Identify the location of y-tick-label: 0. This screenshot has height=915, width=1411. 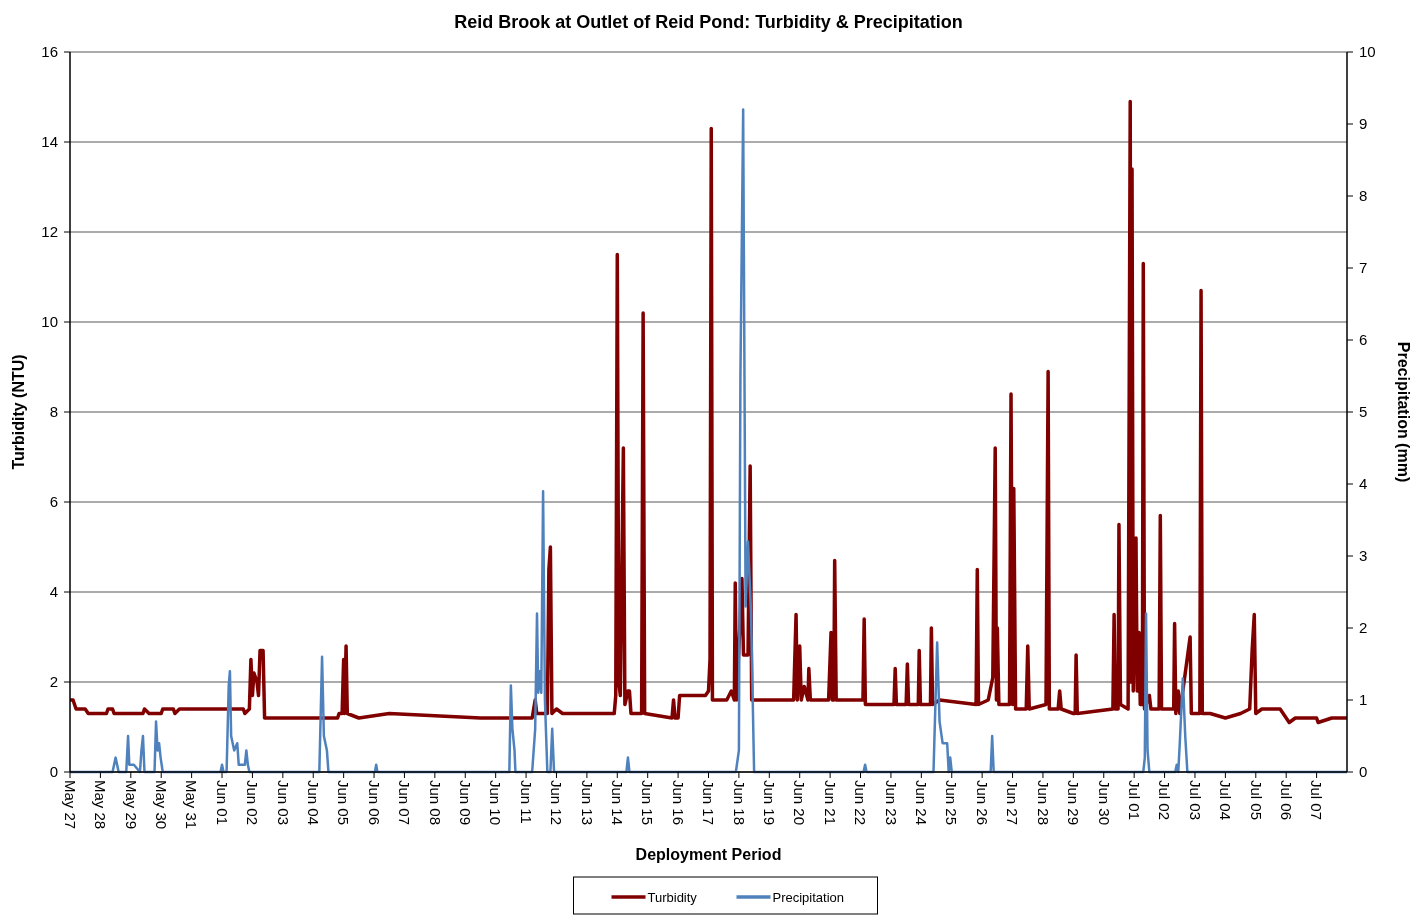
(53, 772).